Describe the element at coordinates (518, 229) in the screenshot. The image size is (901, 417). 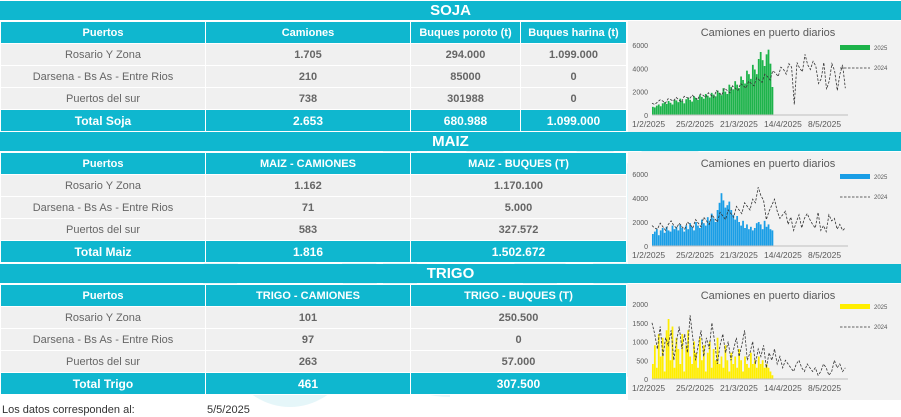
I see `cell-value: 327.572` at that location.